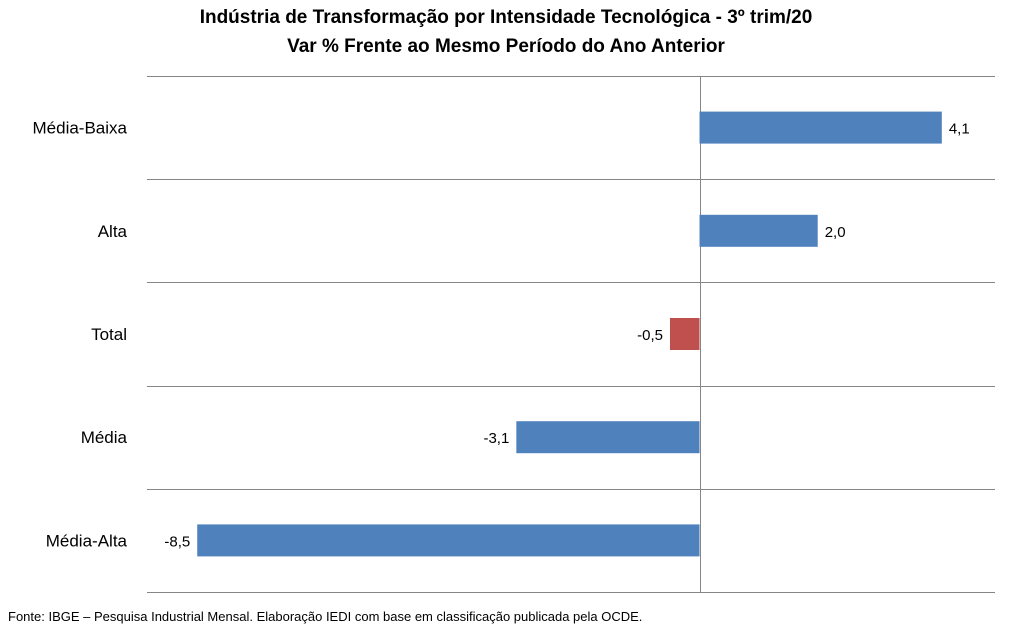  Describe the element at coordinates (835, 232) in the screenshot. I see `data-label: 2,0` at that location.